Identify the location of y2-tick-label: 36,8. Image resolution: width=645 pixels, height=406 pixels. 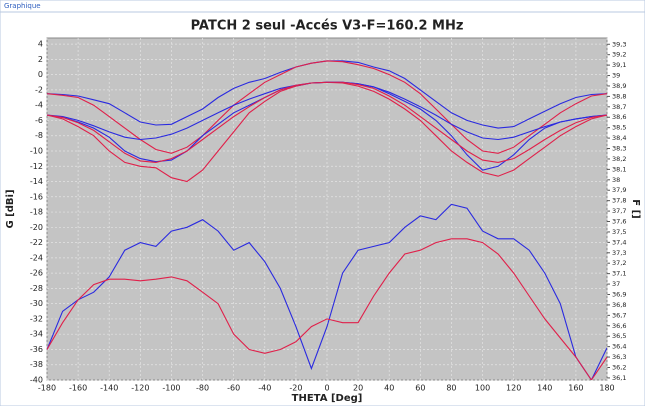
(619, 305).